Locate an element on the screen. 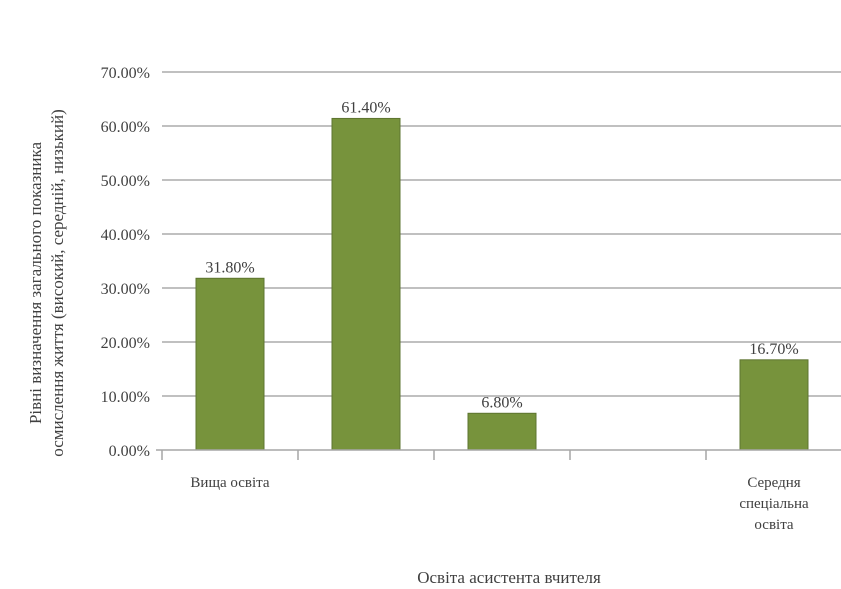  x-axis-title: Освіта асистента вчителя is located at coordinates (509, 577).